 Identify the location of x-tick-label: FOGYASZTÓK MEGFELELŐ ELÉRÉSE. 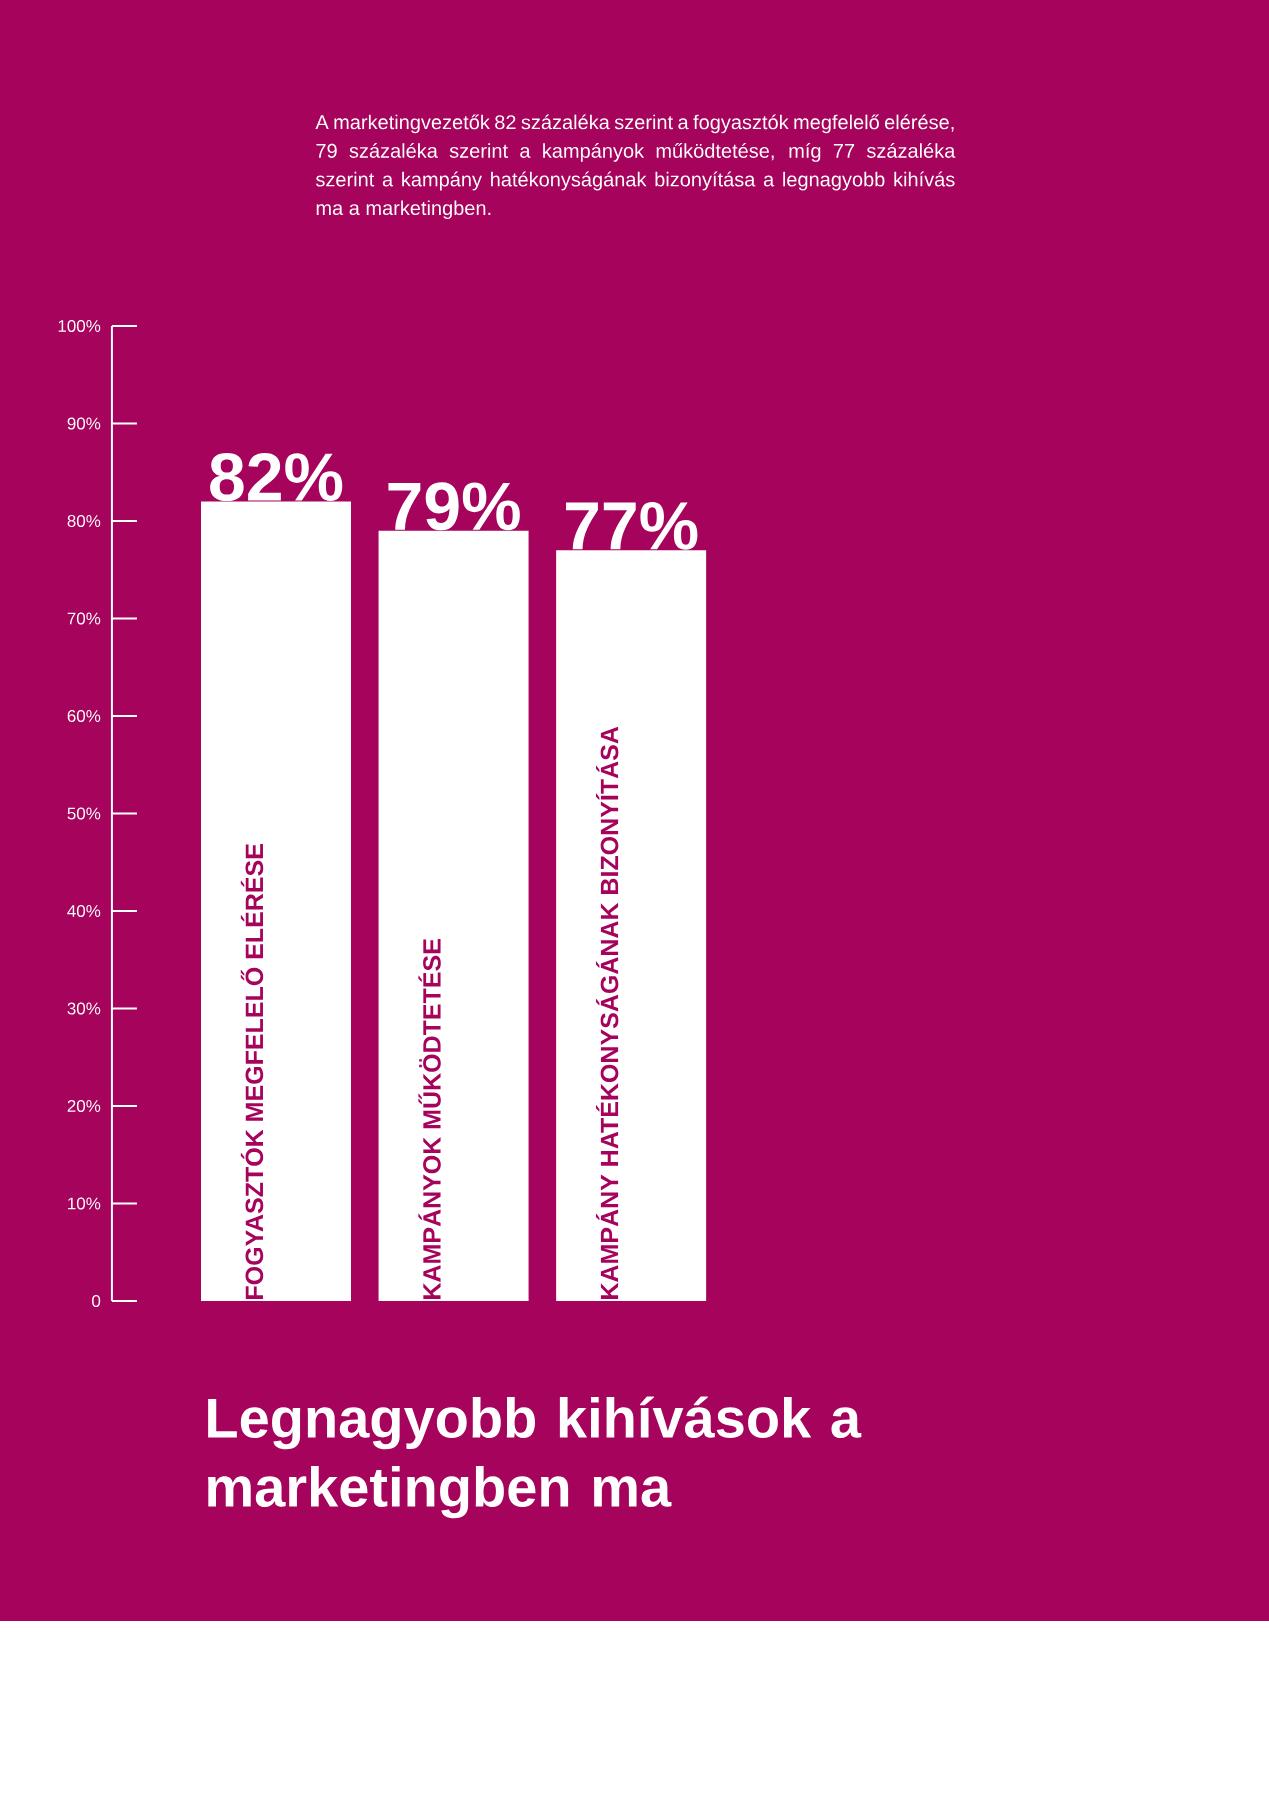
(252, 1071).